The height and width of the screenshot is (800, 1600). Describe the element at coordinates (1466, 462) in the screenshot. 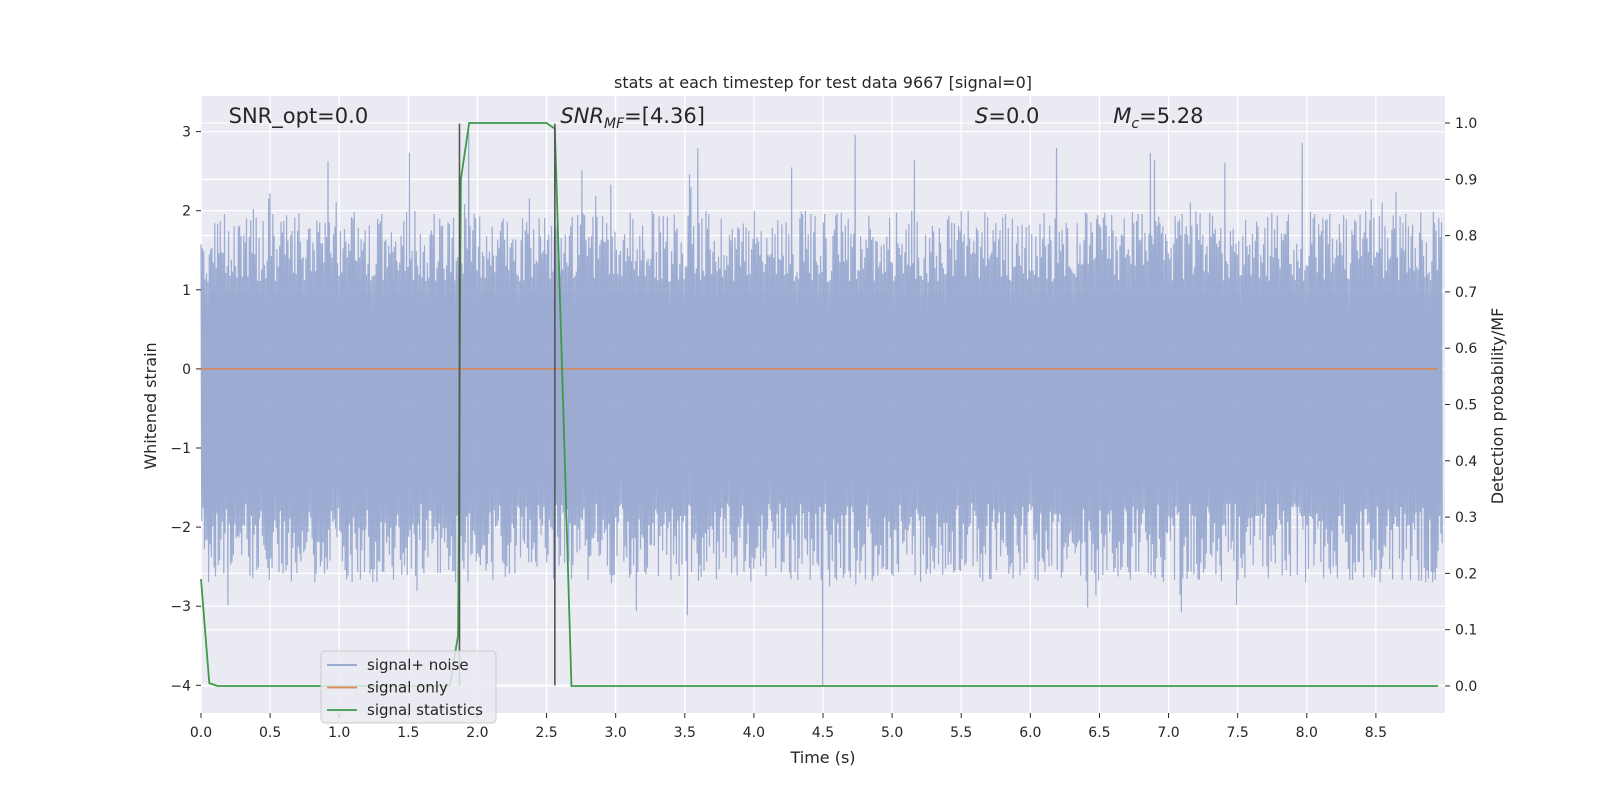

I see `y2-tick-label: 0.4` at that location.